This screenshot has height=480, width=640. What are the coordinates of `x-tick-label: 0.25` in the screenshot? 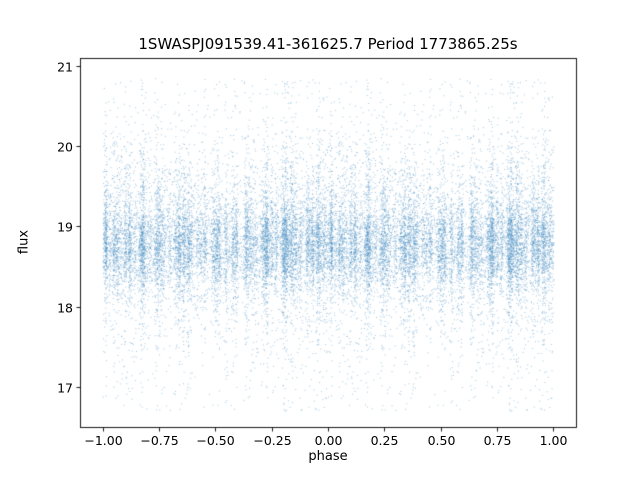 It's located at (384, 440).